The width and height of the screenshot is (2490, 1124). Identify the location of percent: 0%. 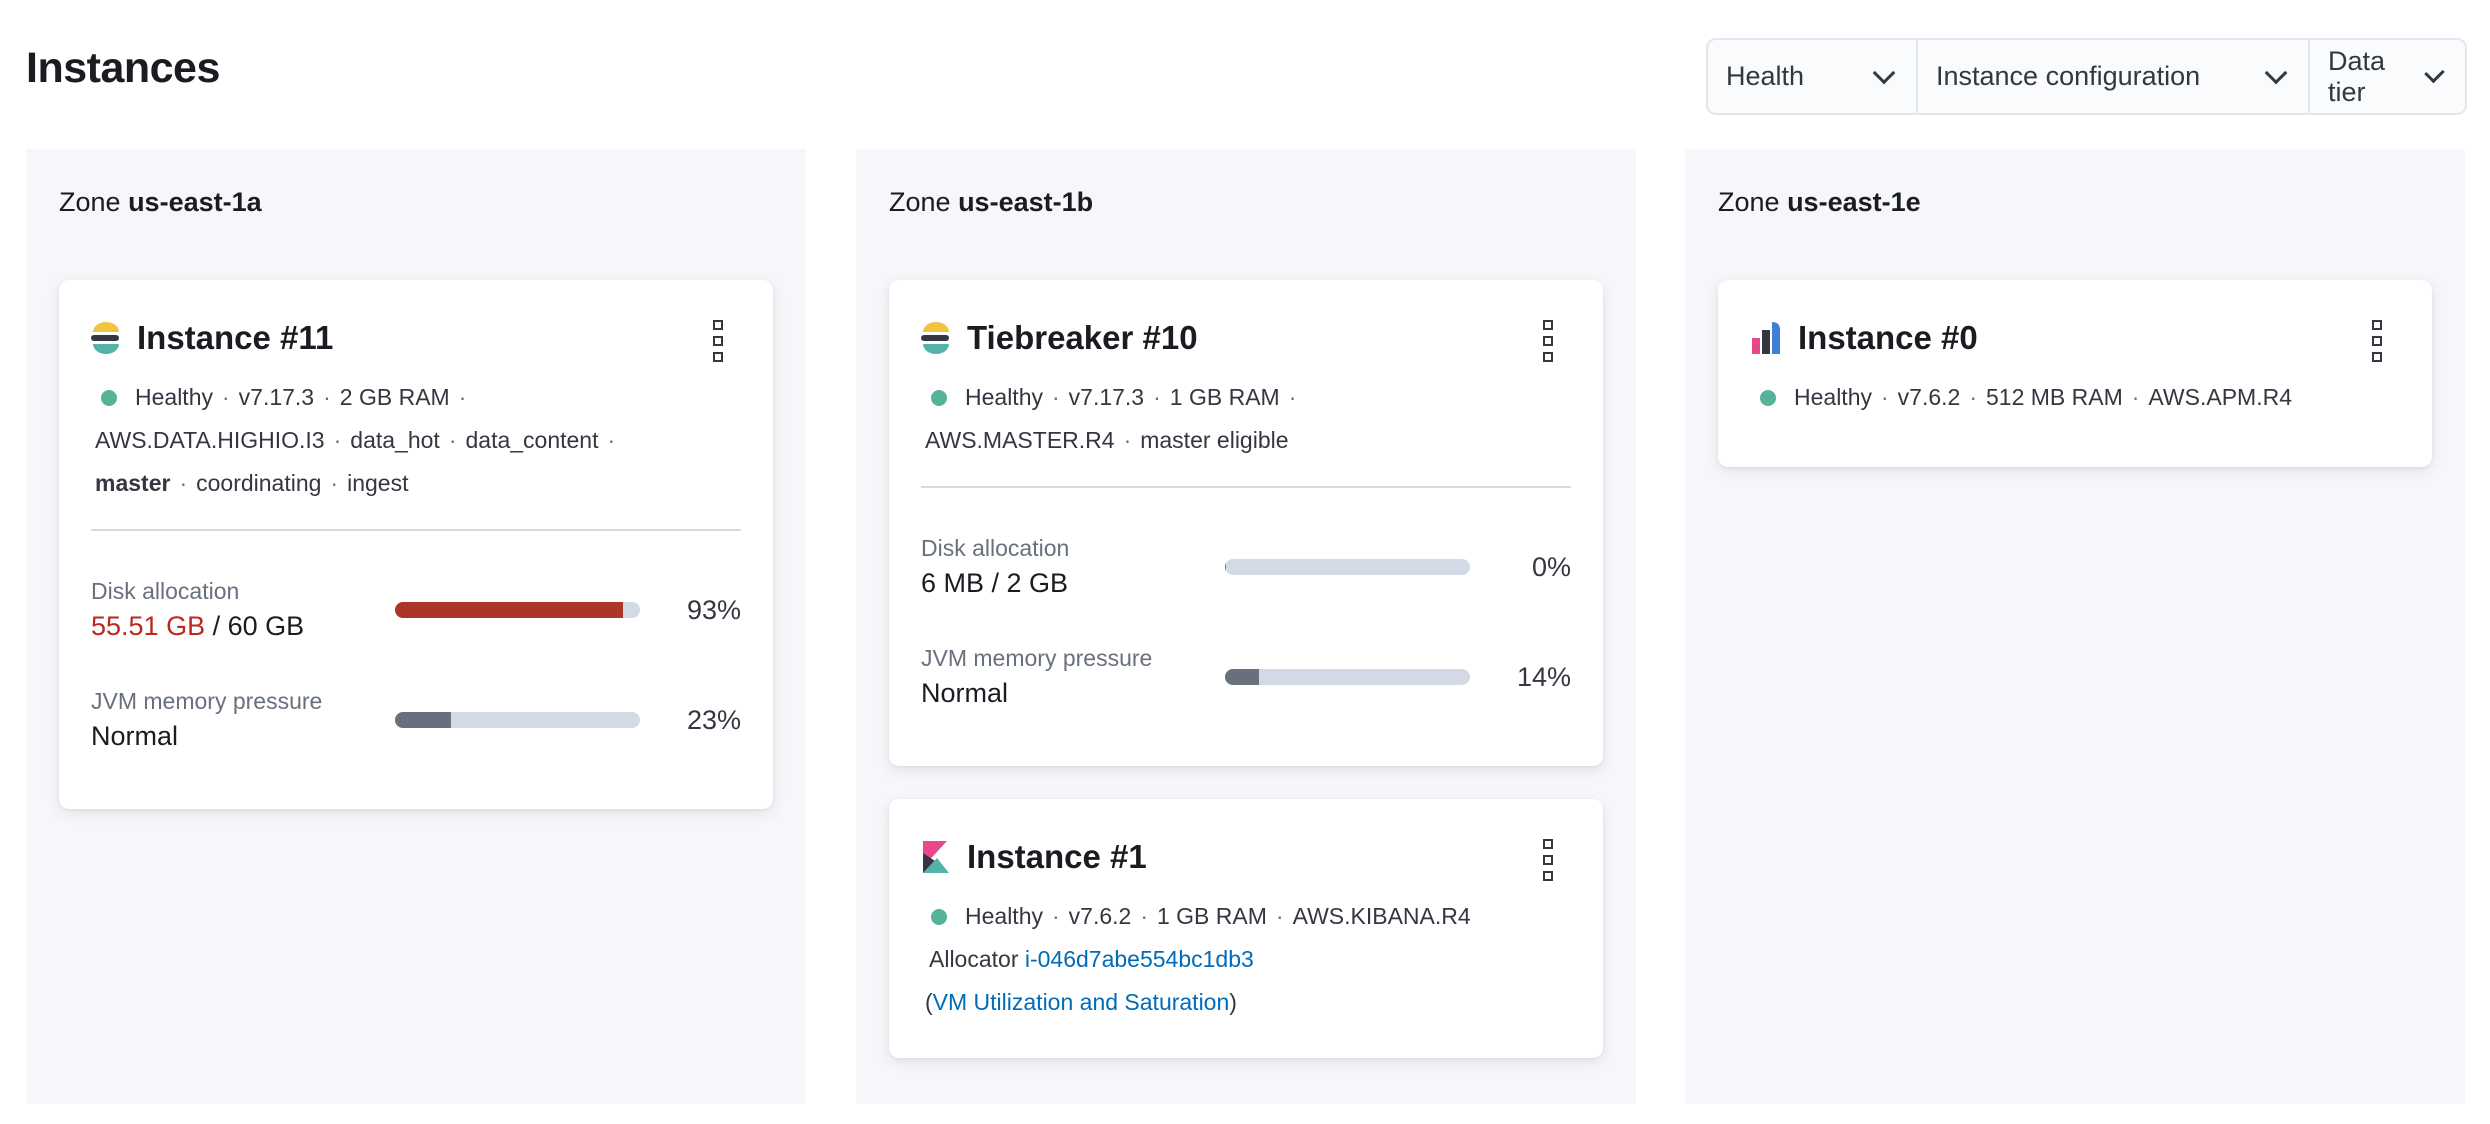
(1551, 566).